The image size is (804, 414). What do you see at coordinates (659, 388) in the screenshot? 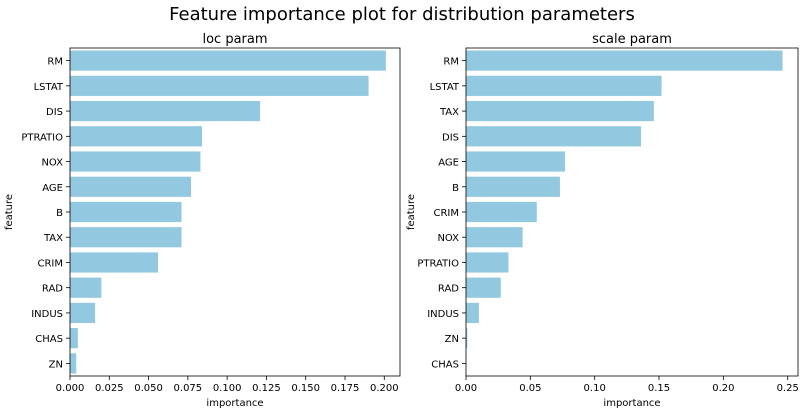
I see `x-tick-label: 0.15` at bounding box center [659, 388].